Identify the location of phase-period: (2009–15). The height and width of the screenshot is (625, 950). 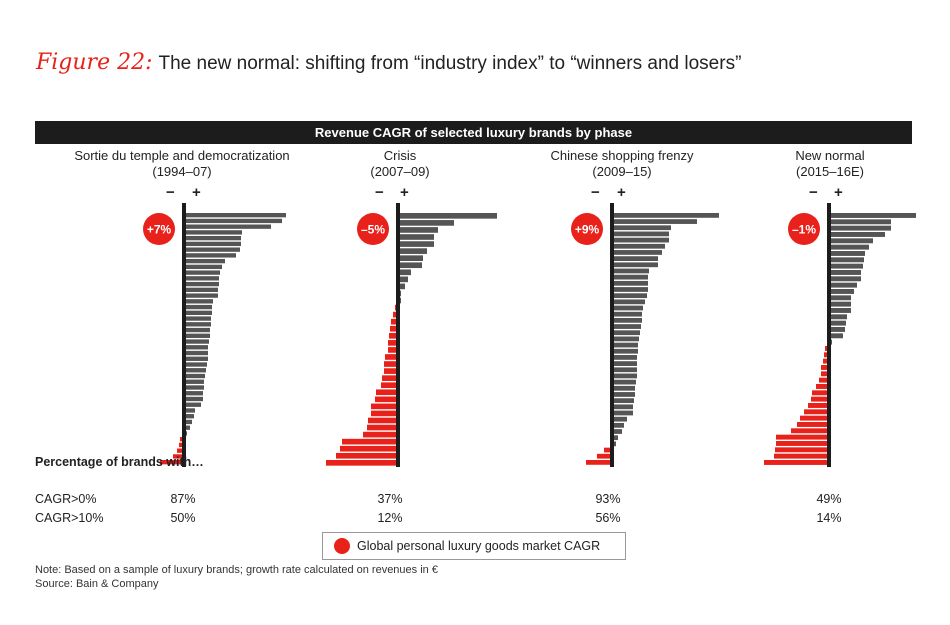
(622, 171).